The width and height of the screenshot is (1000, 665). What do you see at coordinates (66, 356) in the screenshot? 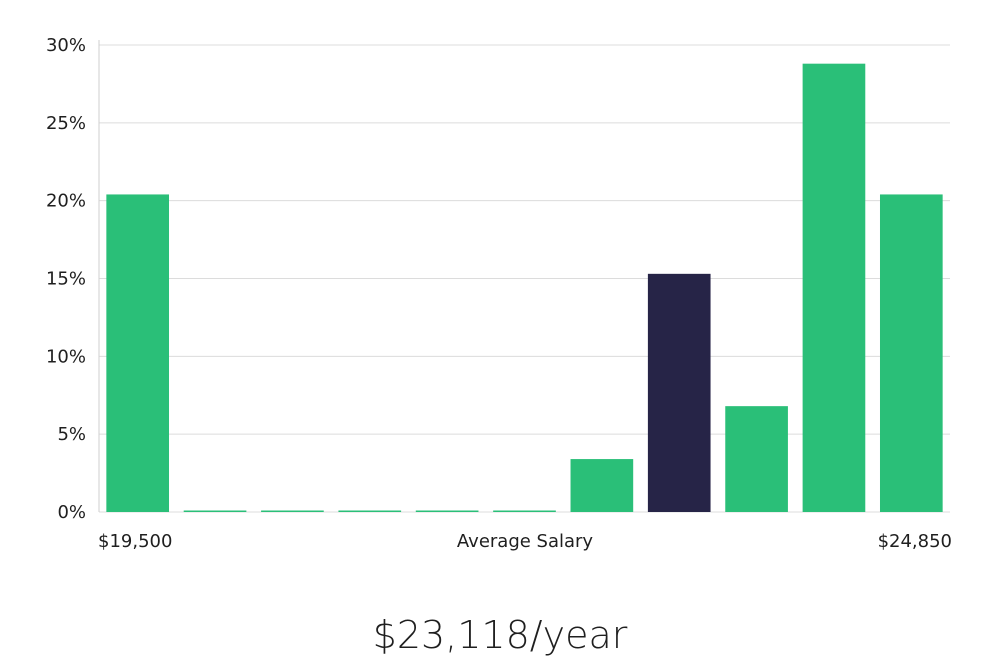
I see `y-tick-label: 10%` at bounding box center [66, 356].